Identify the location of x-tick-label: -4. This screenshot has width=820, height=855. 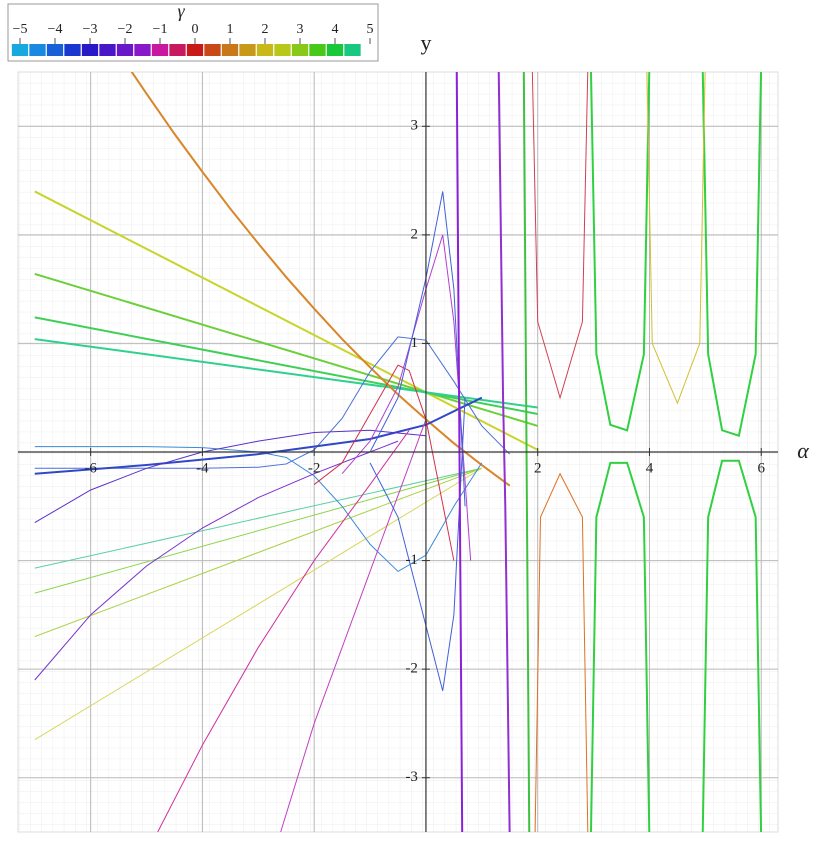
(202, 468).